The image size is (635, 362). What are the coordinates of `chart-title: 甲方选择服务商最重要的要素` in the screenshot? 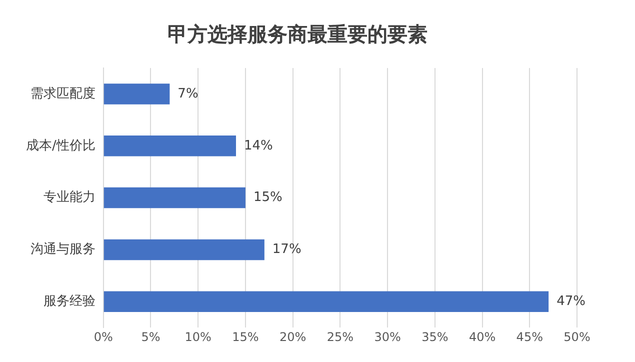 It's located at (298, 34).